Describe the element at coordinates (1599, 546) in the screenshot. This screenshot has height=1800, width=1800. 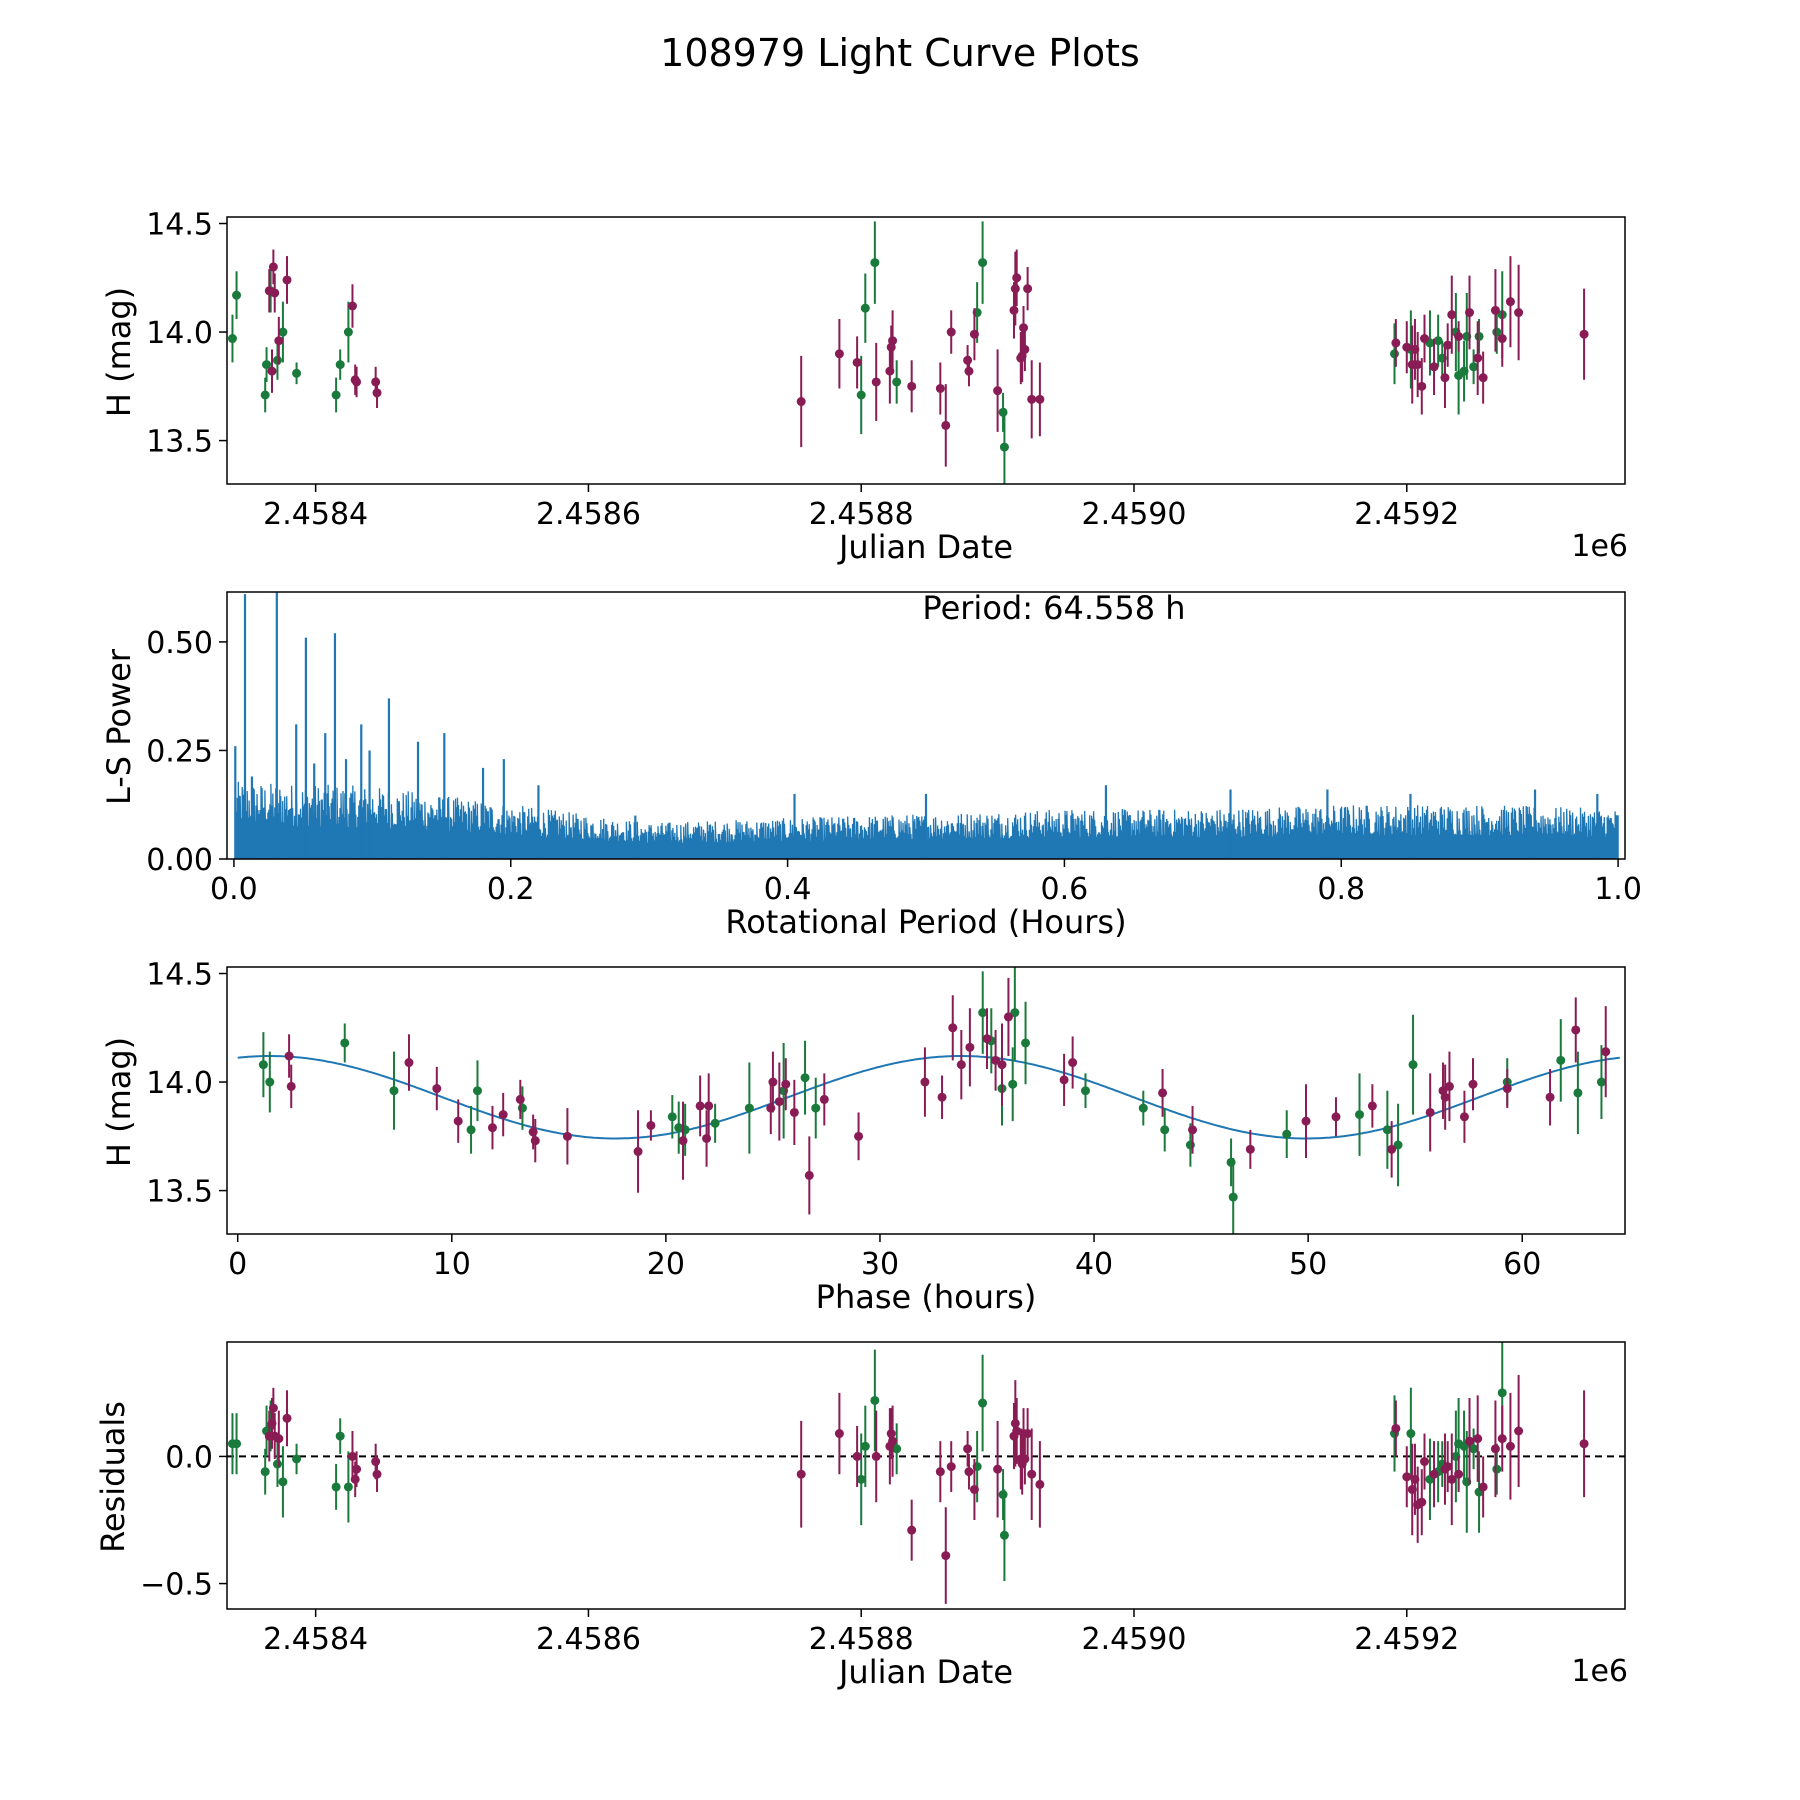
I see `lightcurve-offset-text: 1e6` at that location.